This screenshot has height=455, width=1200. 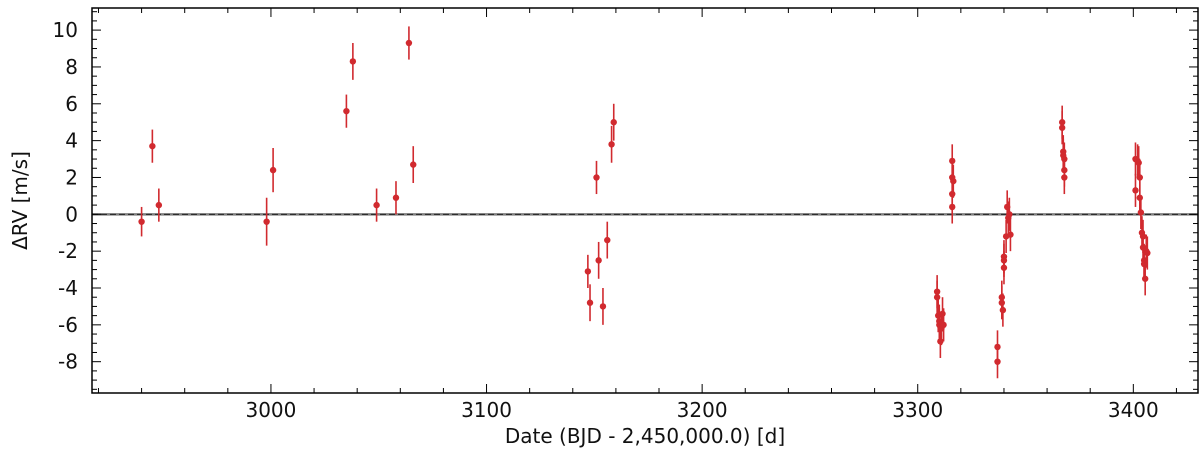 I want to click on x-tick-label: 3400, so click(x=1133, y=410).